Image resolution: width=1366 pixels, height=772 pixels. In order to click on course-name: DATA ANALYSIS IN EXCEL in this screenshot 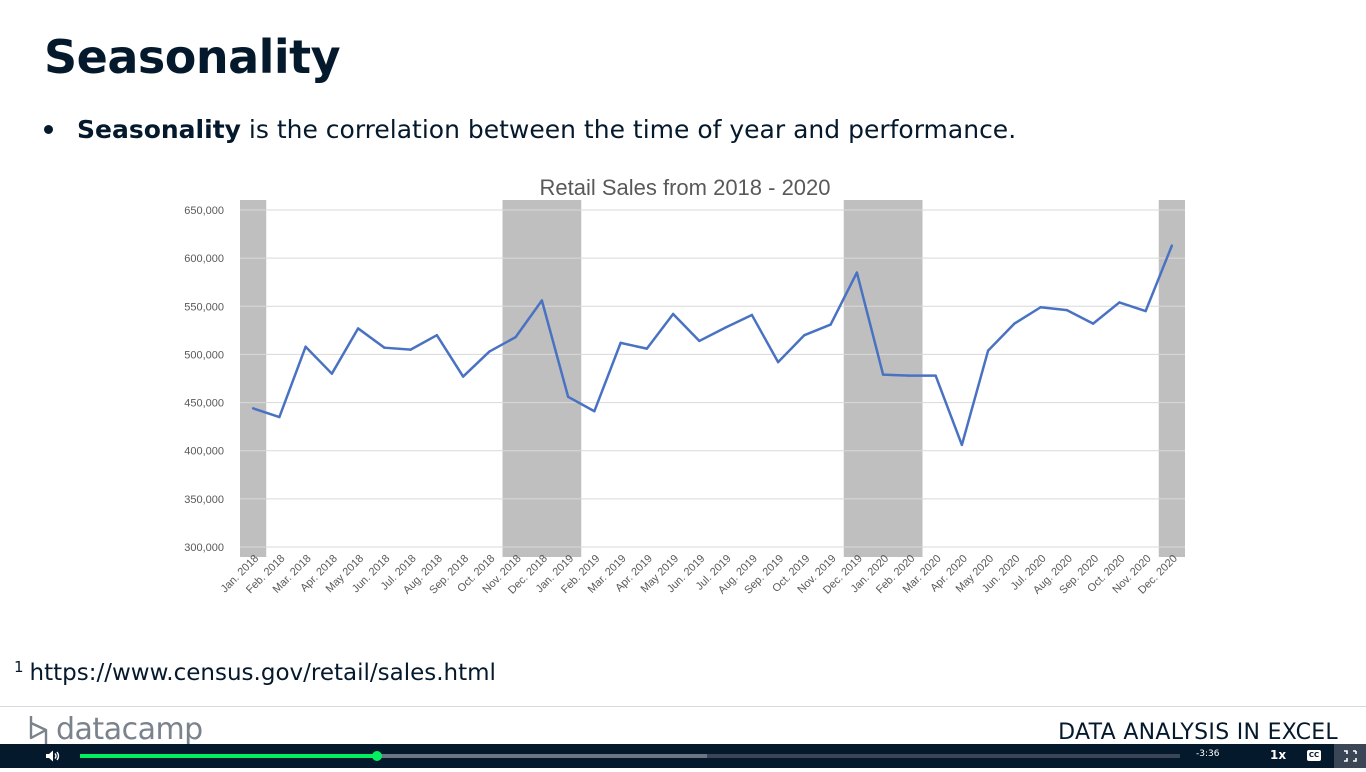, I will do `click(1198, 732)`.